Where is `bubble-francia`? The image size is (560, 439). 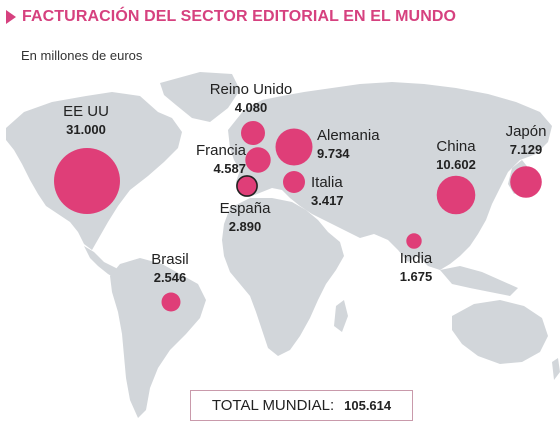 bubble-francia is located at coordinates (258, 160).